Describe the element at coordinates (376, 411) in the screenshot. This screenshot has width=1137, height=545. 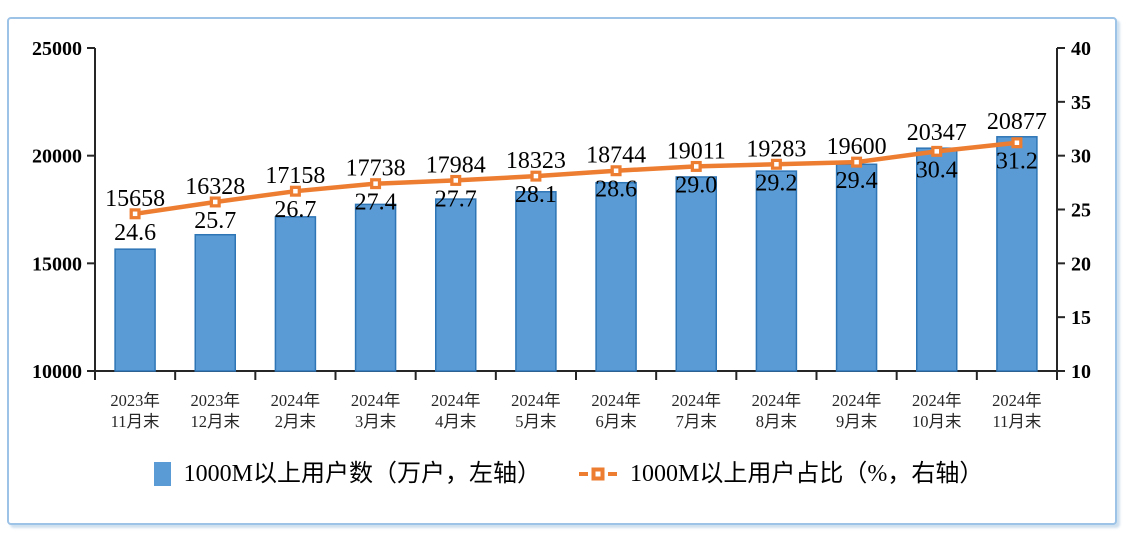
I see `x-axis-category-label: 2024年 3月末` at that location.